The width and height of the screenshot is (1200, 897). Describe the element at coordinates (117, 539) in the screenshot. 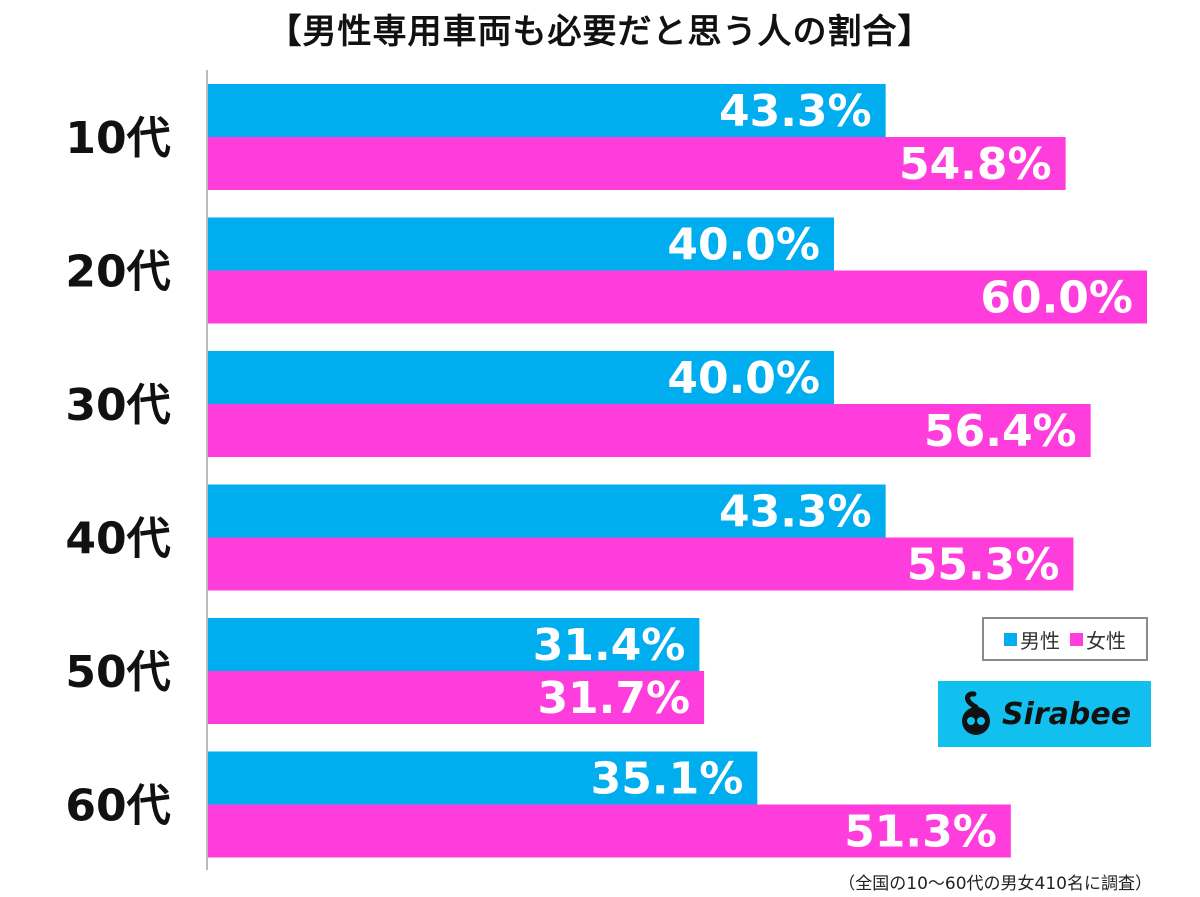

I see `category-label: 40代` at that location.